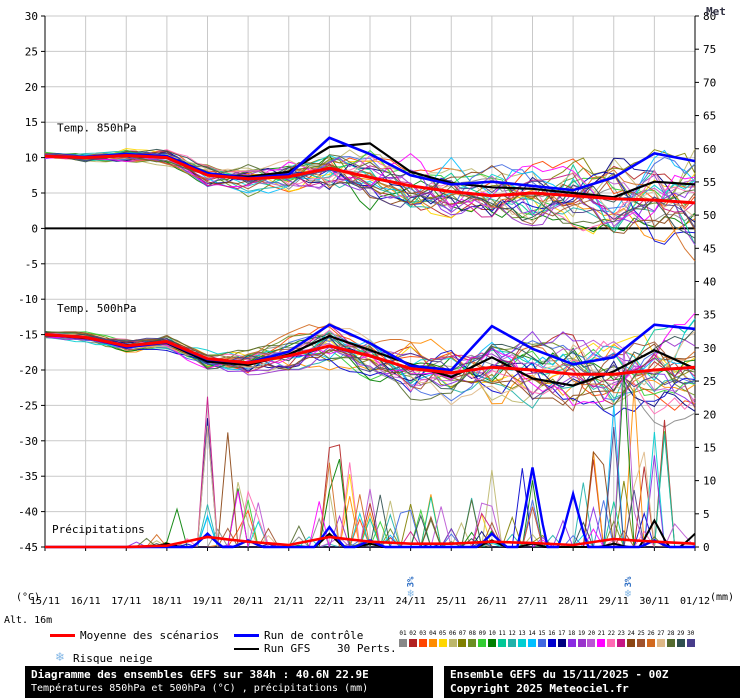  Describe the element at coordinates (709, 381) in the screenshot. I see `svg-text: 25` at that location.